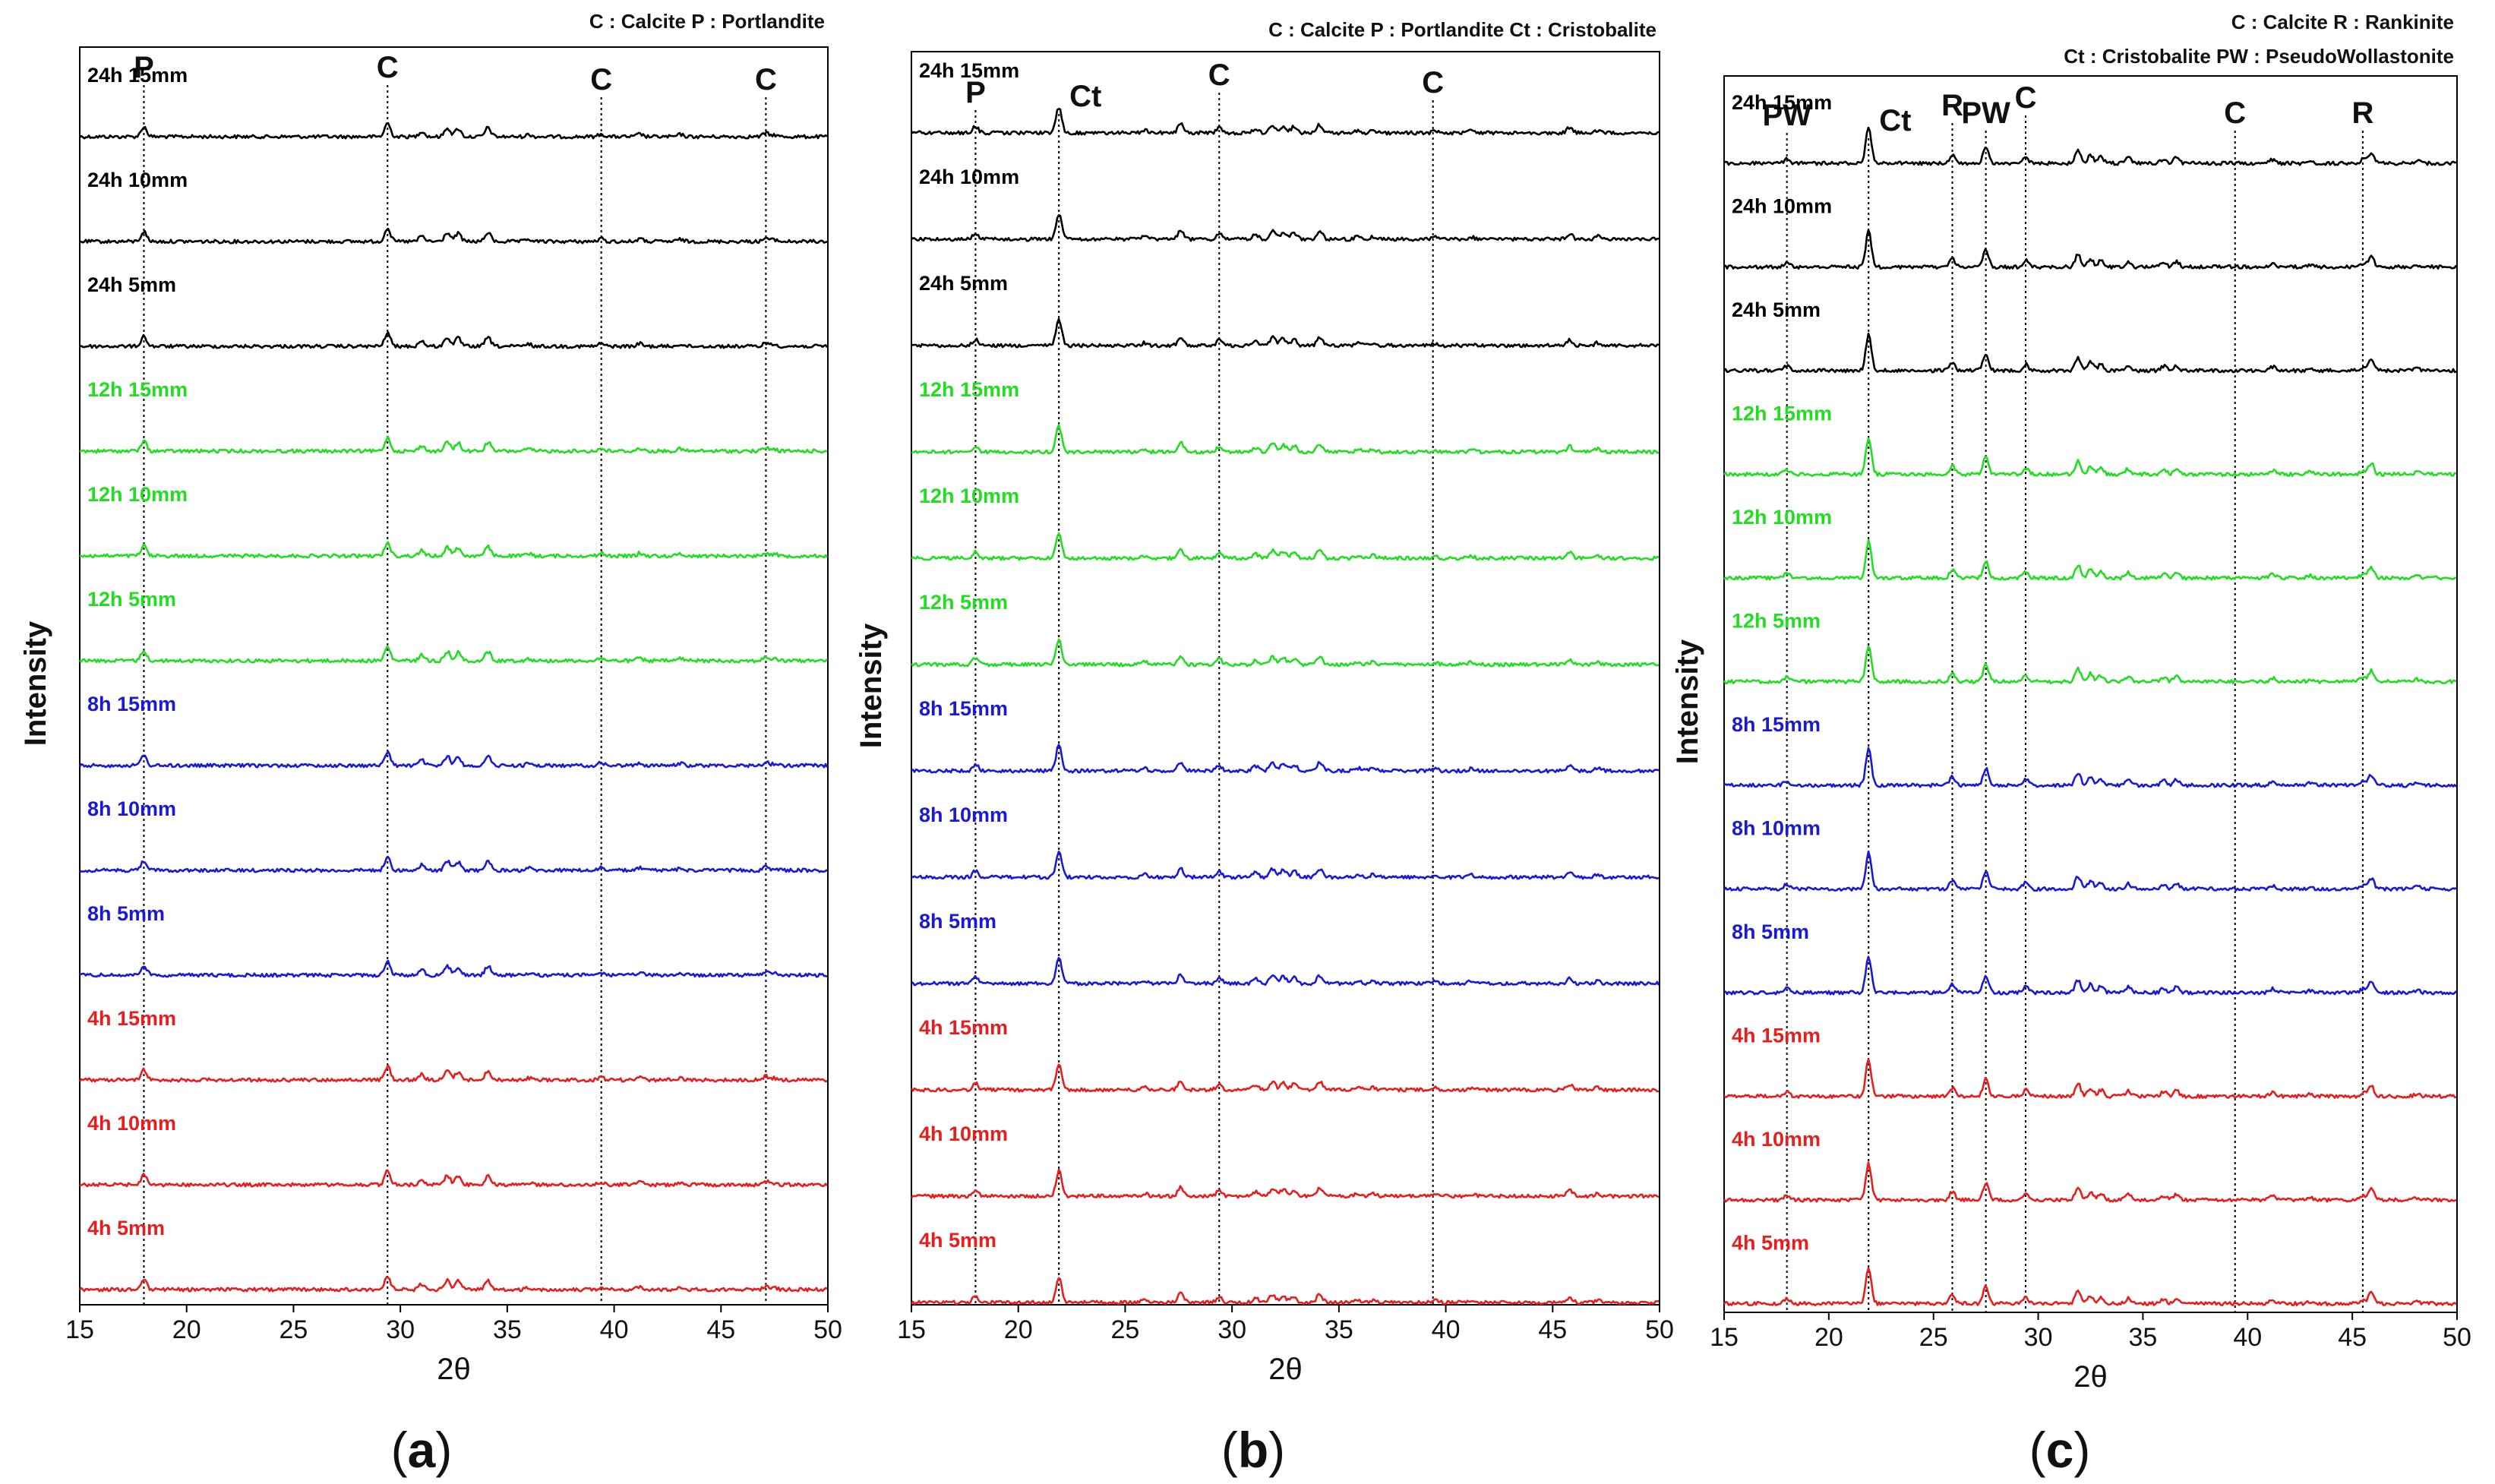 This screenshot has width=2495, height=1484. Describe the element at coordinates (957, 1240) in the screenshot. I see `series-label: 4h 5mm` at that location.